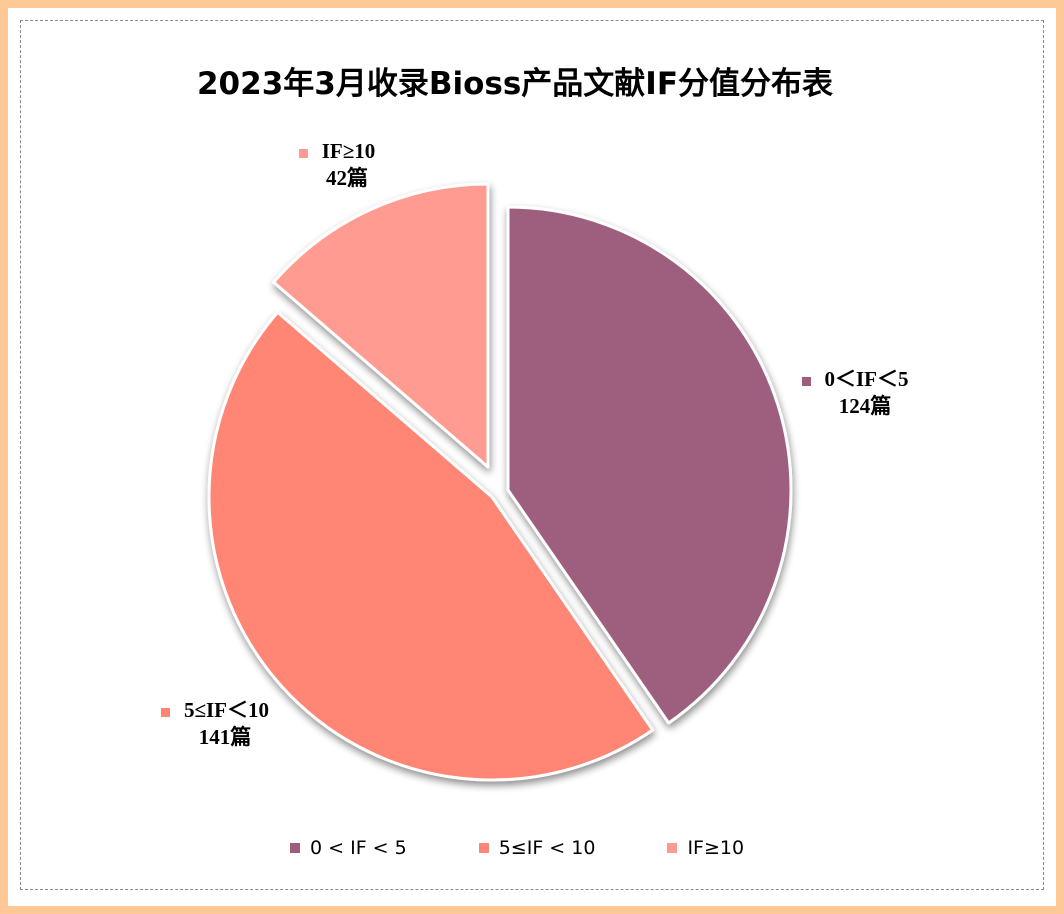  Describe the element at coordinates (348, 151) in the screenshot. I see `label-category: IF≥10` at that location.